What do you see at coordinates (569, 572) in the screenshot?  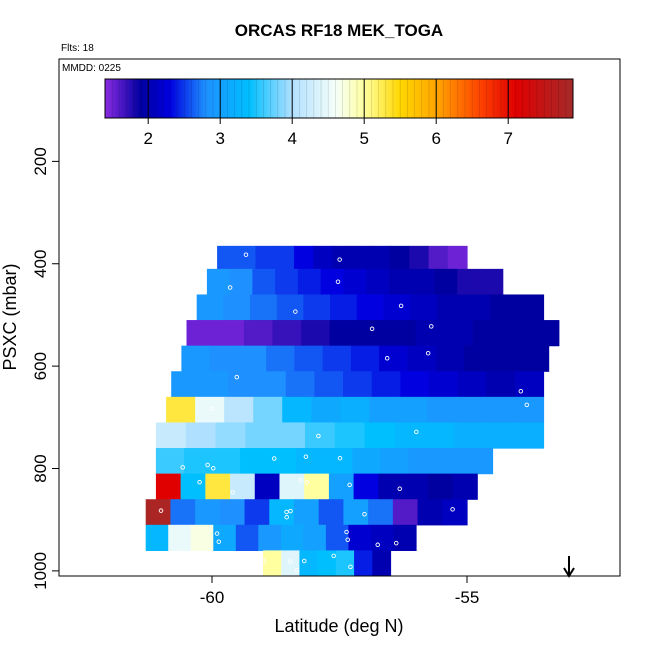 I see `arrow-head` at bounding box center [569, 572].